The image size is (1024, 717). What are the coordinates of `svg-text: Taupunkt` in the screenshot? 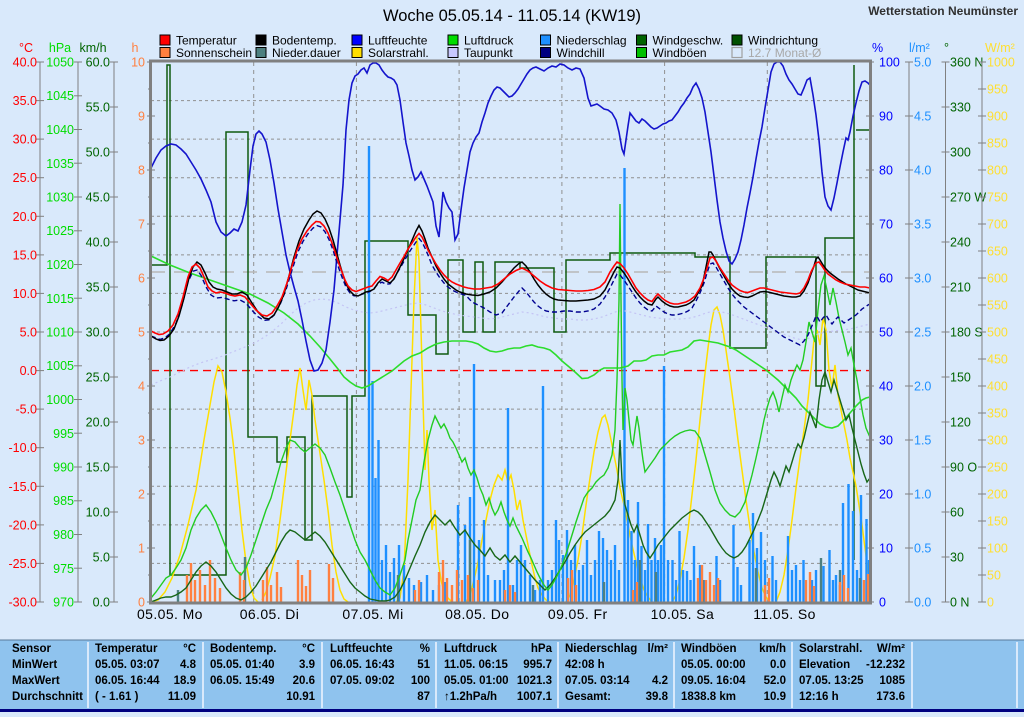 It's located at (488, 53).